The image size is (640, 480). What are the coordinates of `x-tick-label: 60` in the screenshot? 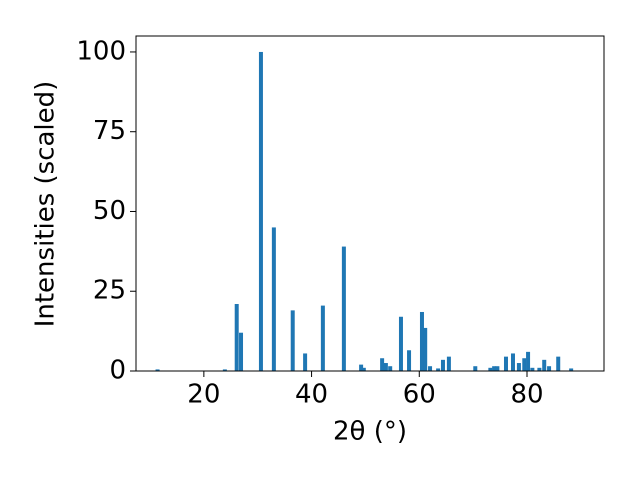 It's located at (419, 395).